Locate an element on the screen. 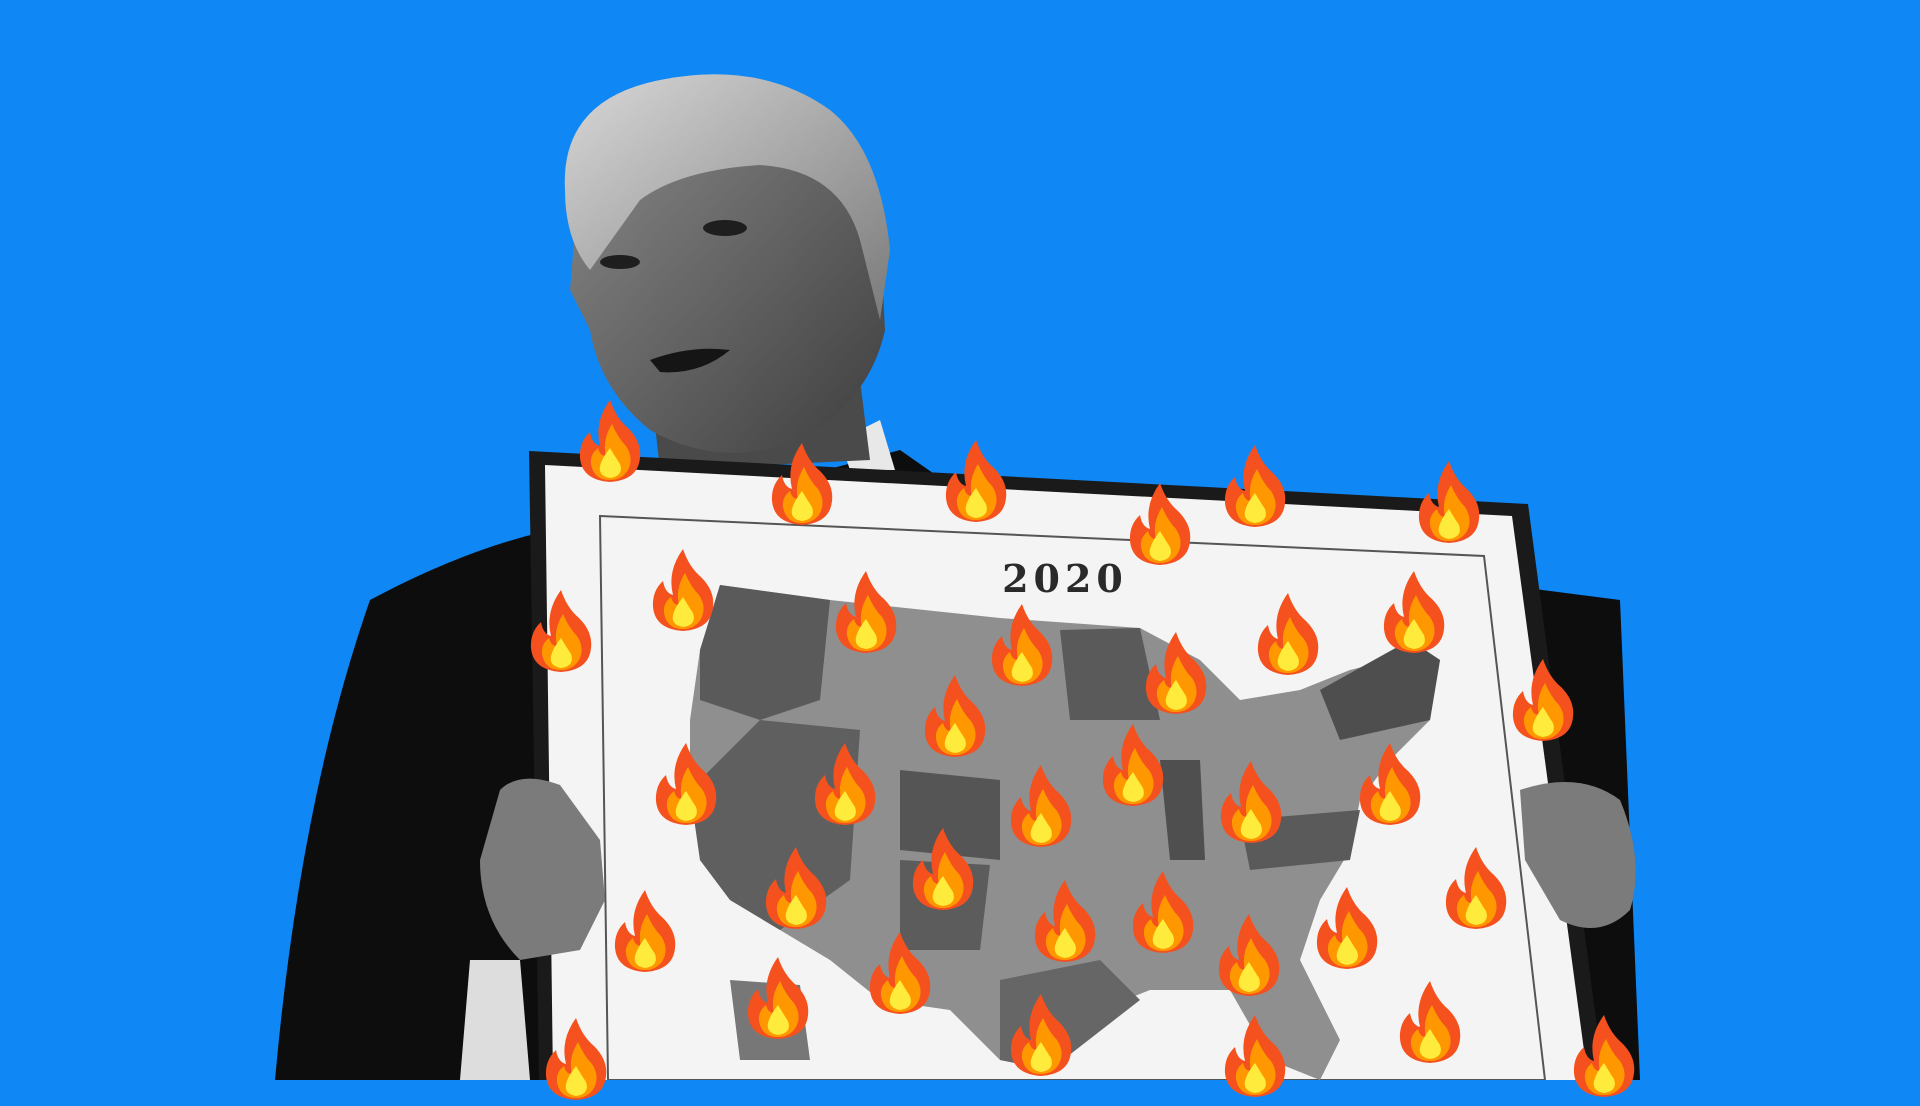 The height and width of the screenshot is (1106, 1920). right-hand is located at coordinates (1578, 855).